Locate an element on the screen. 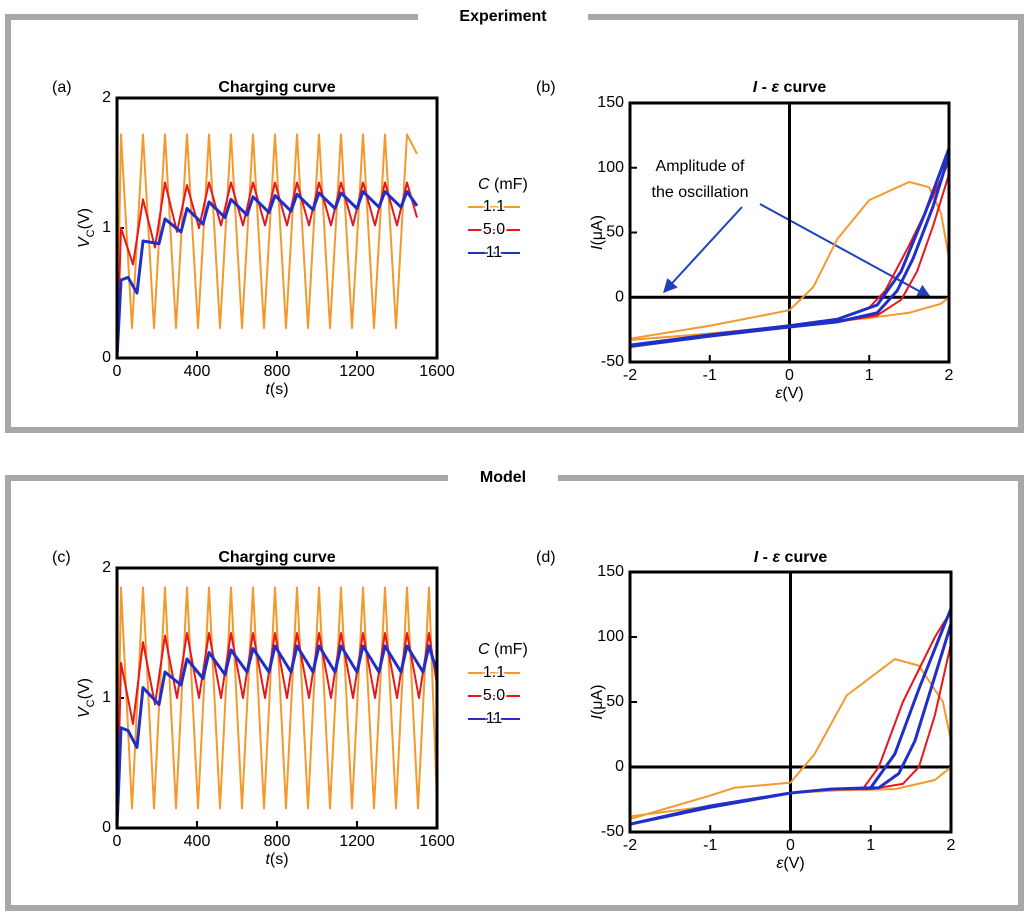 Image resolution: width=1028 pixels, height=918 pixels. panel-label: (b) is located at coordinates (546, 87).